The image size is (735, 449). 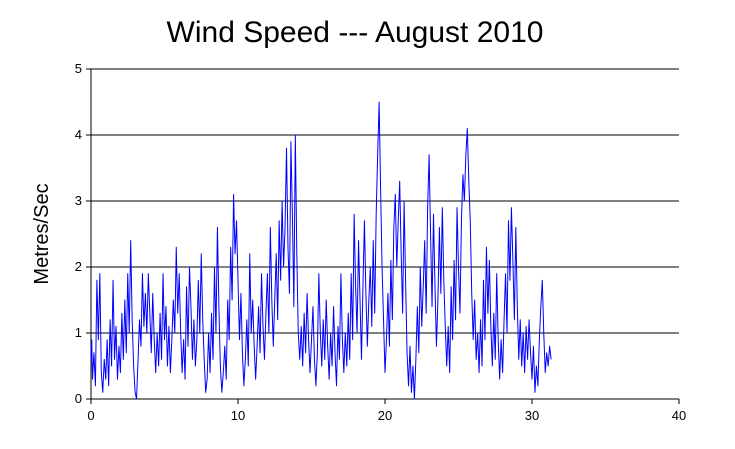 What do you see at coordinates (78, 266) in the screenshot?
I see `y-tick-label-2: 2` at bounding box center [78, 266].